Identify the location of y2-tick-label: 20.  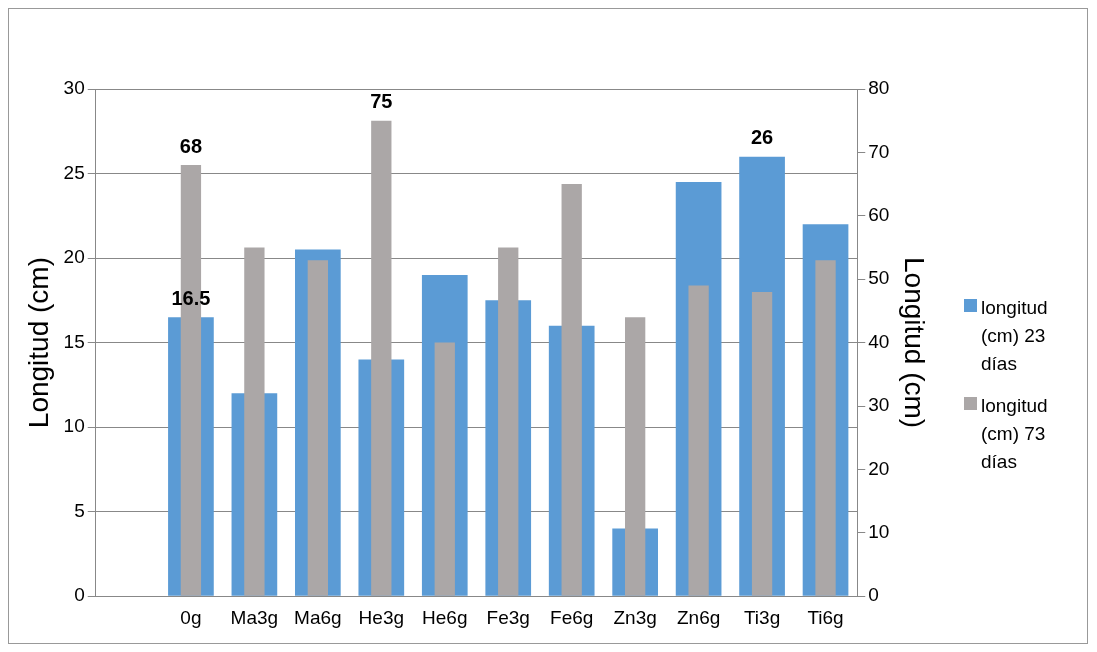
(879, 468).